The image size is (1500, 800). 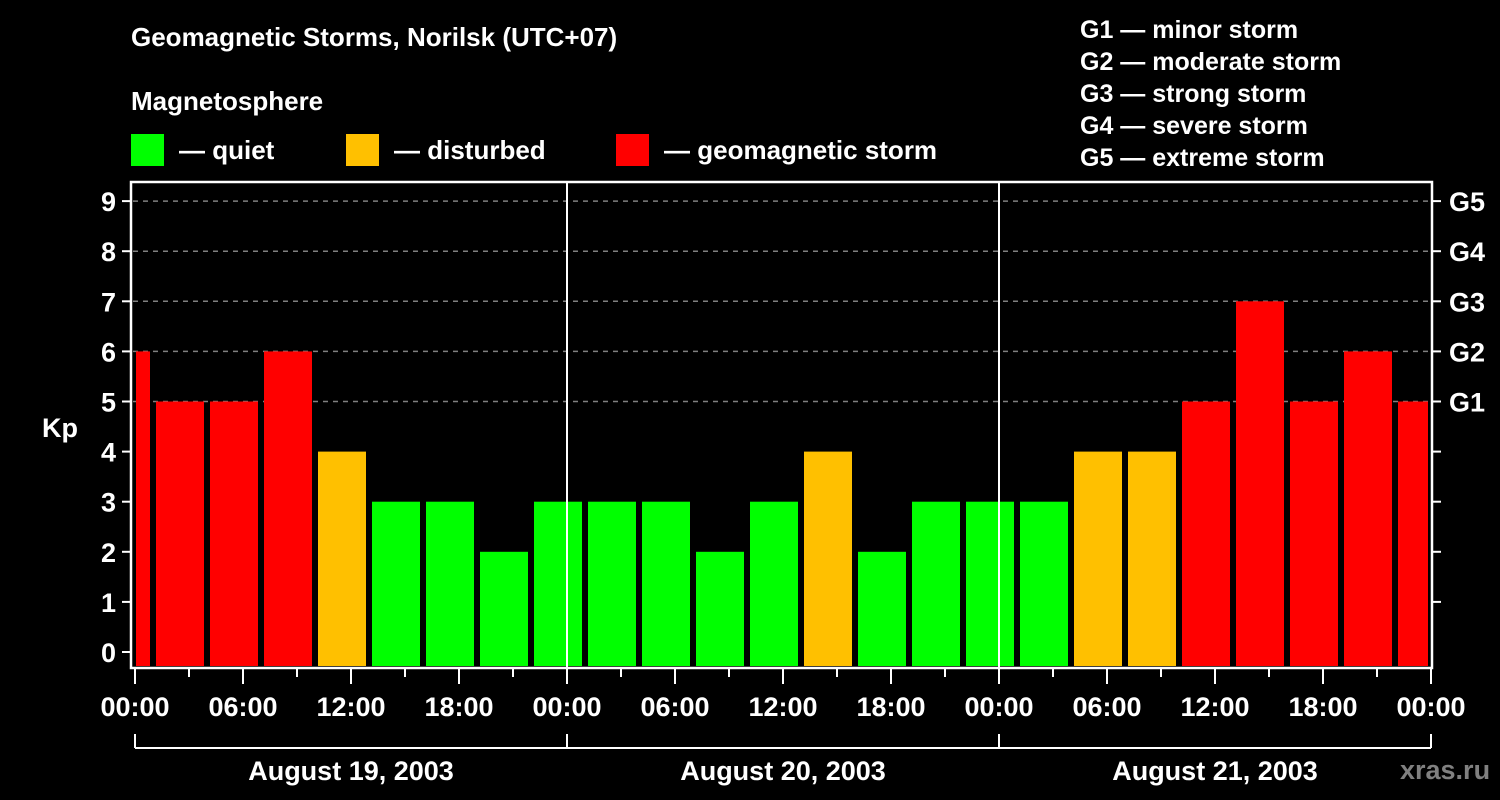 What do you see at coordinates (1467, 302) in the screenshot?
I see `g-scale-label: G3` at bounding box center [1467, 302].